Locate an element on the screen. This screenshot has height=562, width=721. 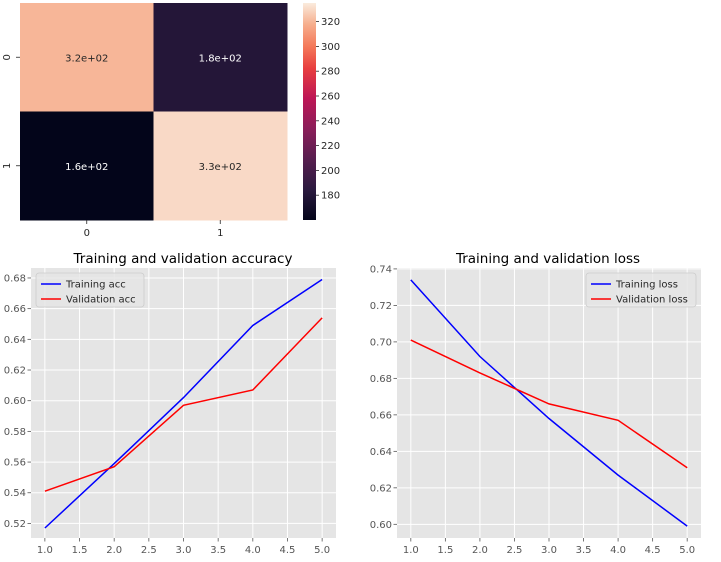
y-tick-label: 0.56 is located at coordinates (15, 463).